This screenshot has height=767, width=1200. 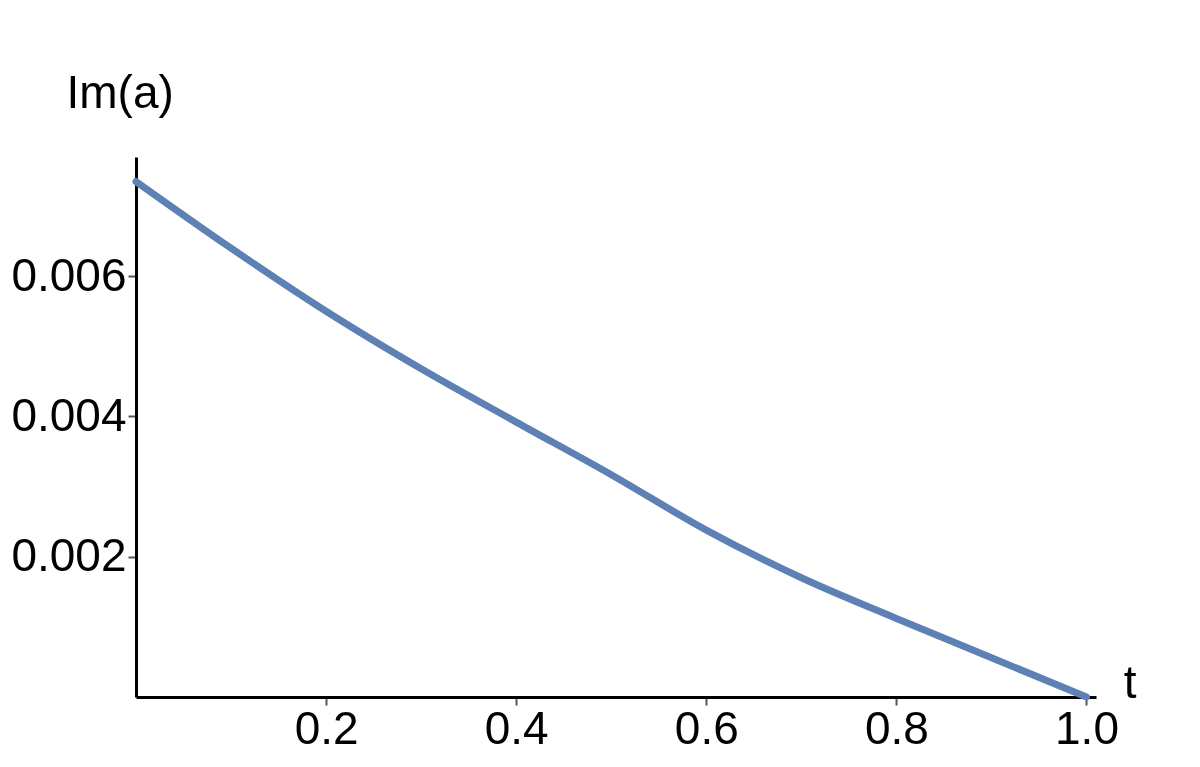 What do you see at coordinates (69, 555) in the screenshot?
I see `y-tick-label: 0.002` at bounding box center [69, 555].